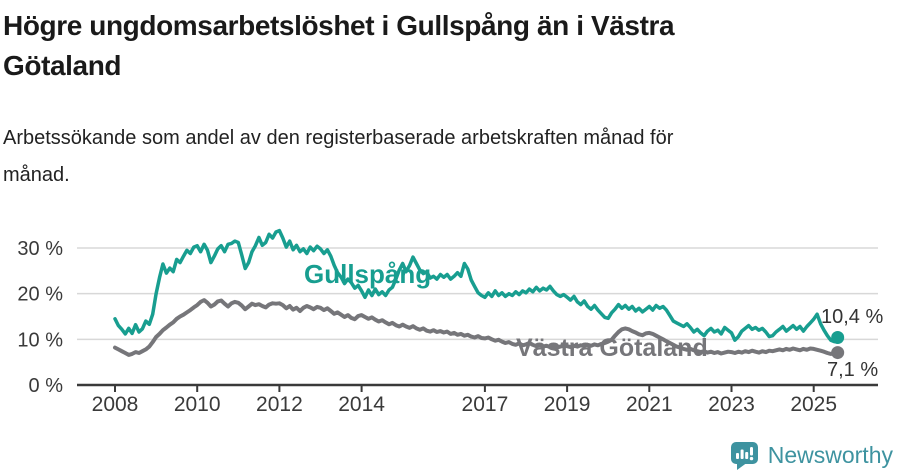 This screenshot has height=474, width=900. What do you see at coordinates (361, 404) in the screenshot?
I see `x-tick-label: 2014` at bounding box center [361, 404].